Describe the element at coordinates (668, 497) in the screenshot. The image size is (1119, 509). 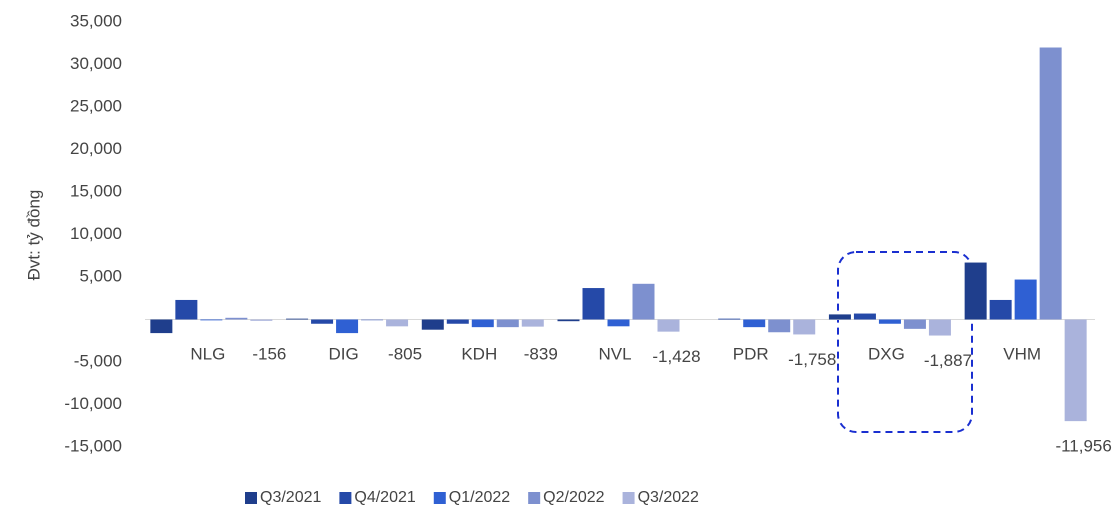
I see `legend-label: Q3/2022` at that location.